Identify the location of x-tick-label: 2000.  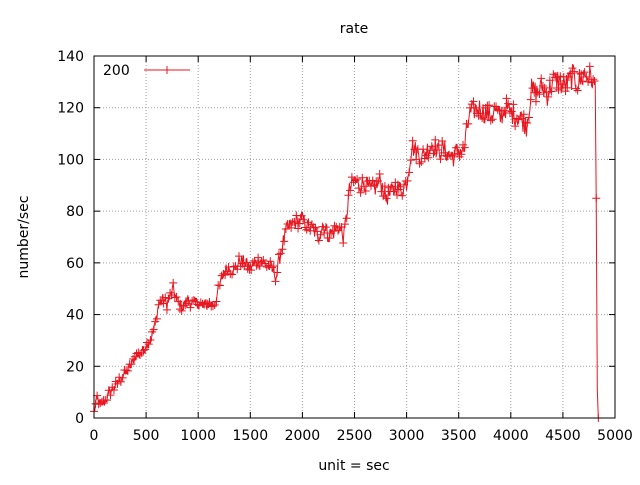
(303, 436).